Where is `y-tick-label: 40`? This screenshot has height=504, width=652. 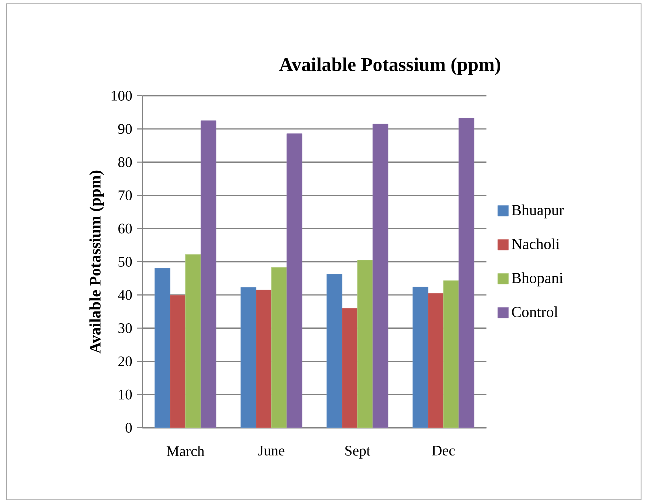
y-tick-label: 40 is located at coordinates (125, 295).